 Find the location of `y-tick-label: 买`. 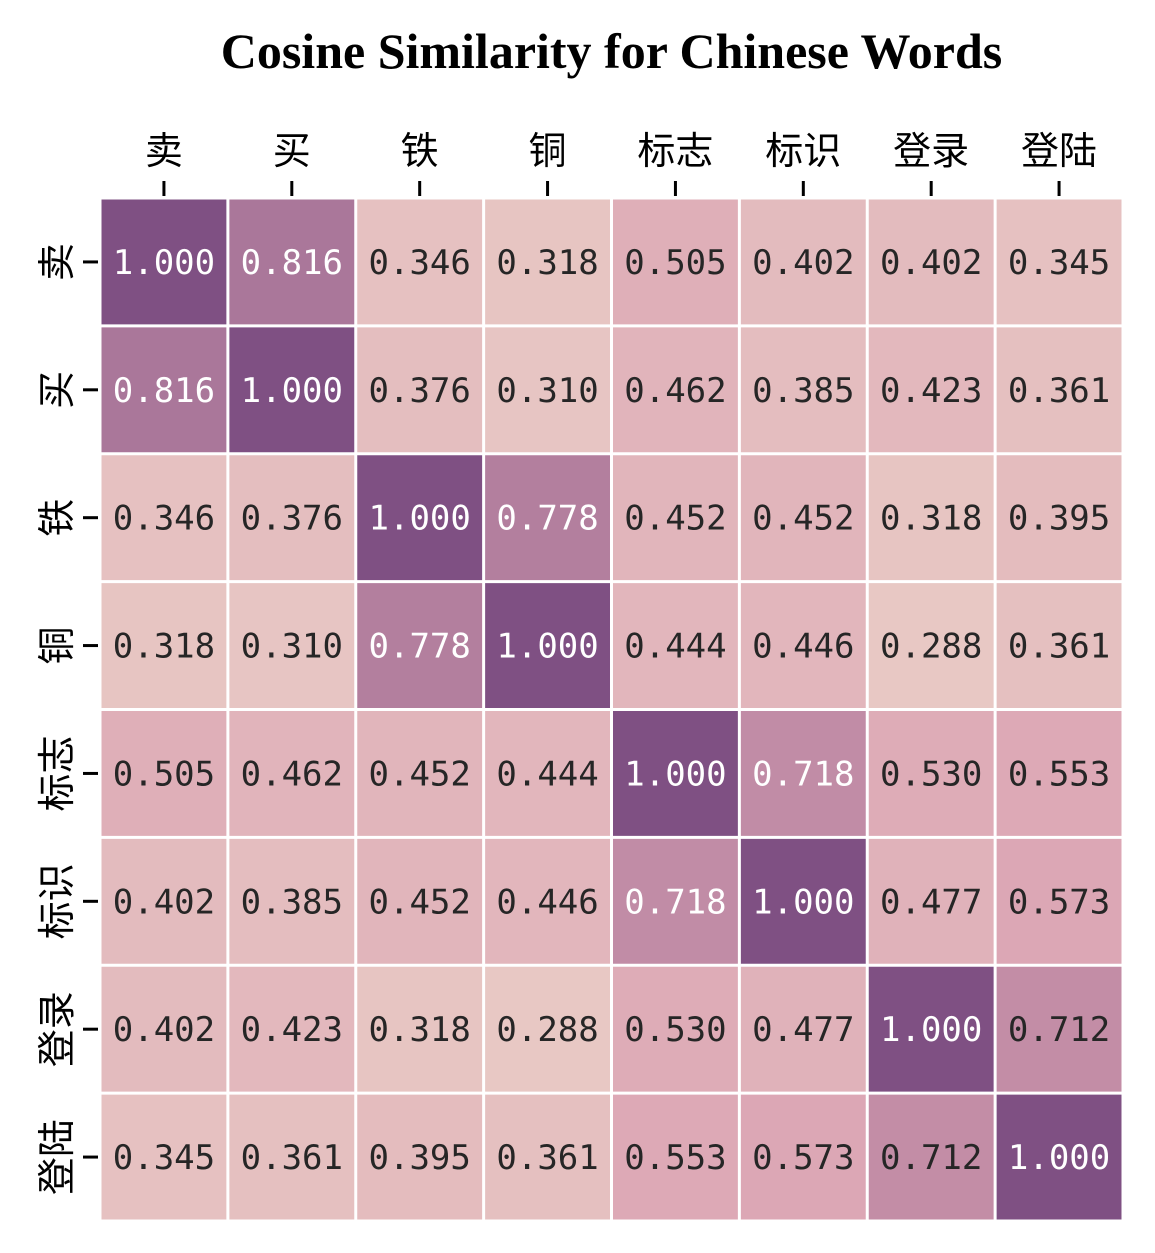

y-tick-label: 买 is located at coordinates (57, 390).